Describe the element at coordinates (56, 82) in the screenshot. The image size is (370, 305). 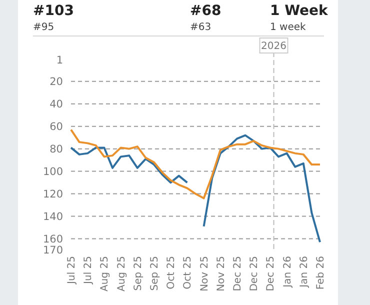
I see `y-tick-label: 20` at that location.